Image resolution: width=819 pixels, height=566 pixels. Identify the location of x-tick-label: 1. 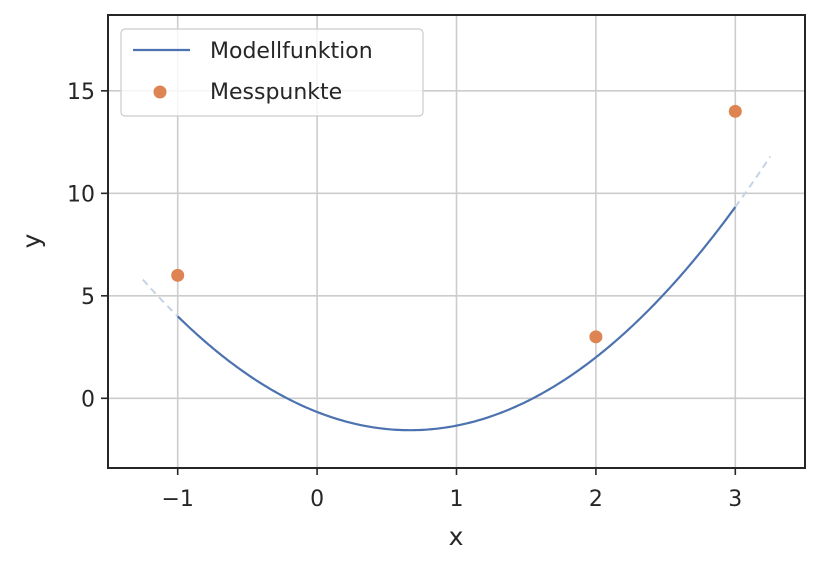
(457, 499).